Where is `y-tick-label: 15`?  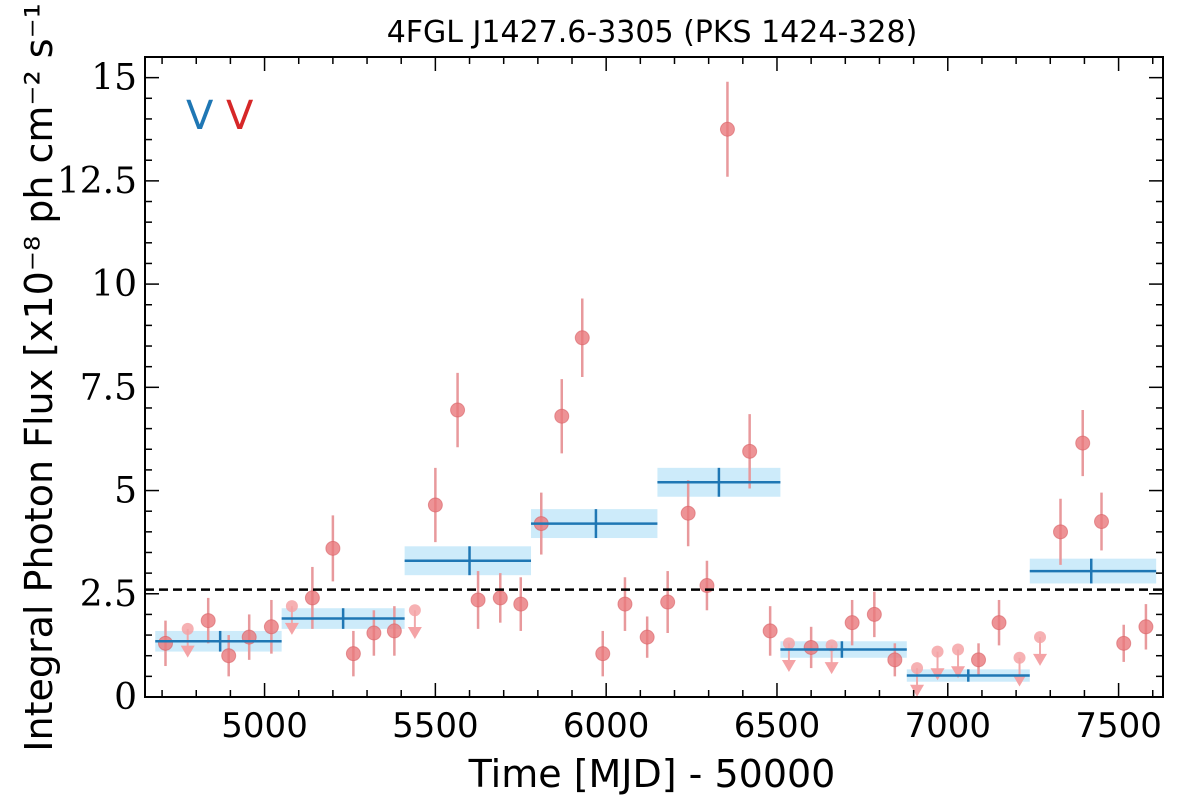 y-tick-label: 15 is located at coordinates (114, 78).